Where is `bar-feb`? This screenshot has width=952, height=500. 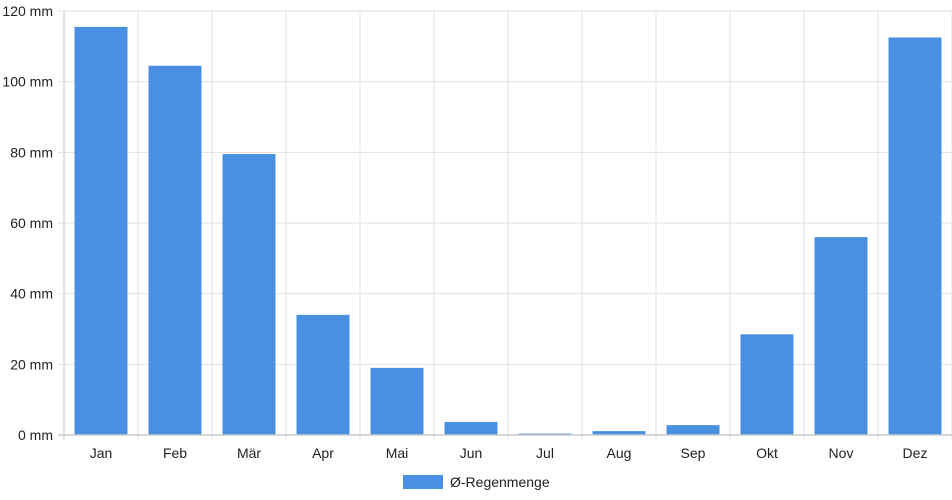 bar-feb is located at coordinates (175, 250).